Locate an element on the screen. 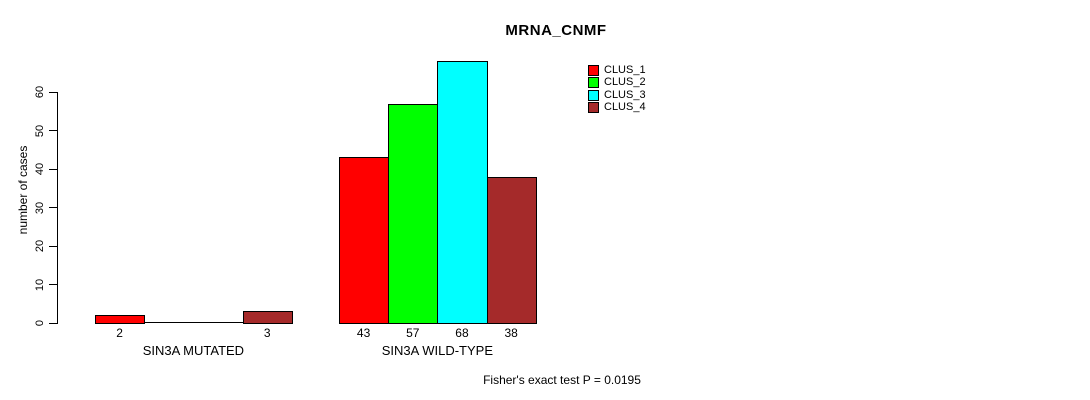 The height and width of the screenshot is (400, 1090). bar-value-label: 2 is located at coordinates (119, 333).